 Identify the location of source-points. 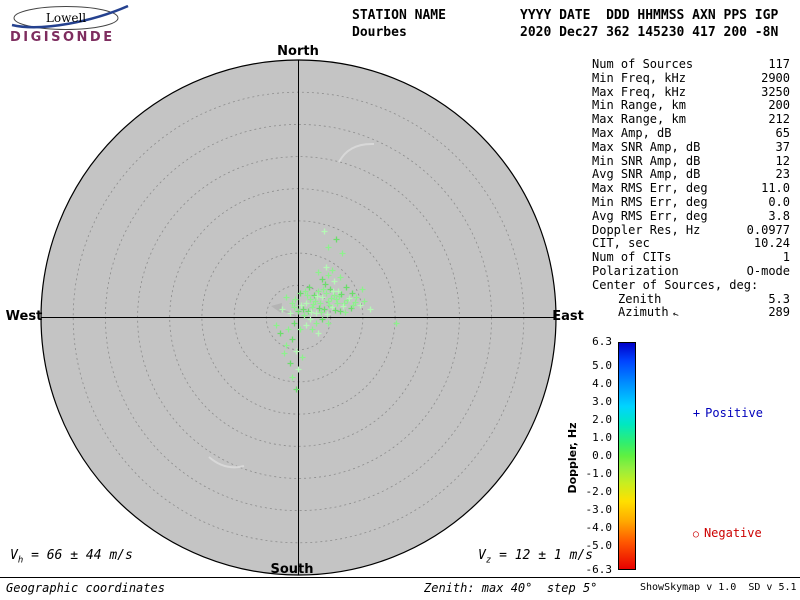
(336, 310).